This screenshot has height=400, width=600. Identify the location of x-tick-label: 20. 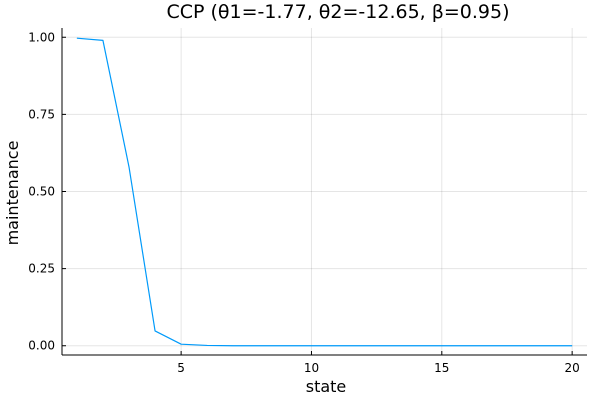
(572, 368).